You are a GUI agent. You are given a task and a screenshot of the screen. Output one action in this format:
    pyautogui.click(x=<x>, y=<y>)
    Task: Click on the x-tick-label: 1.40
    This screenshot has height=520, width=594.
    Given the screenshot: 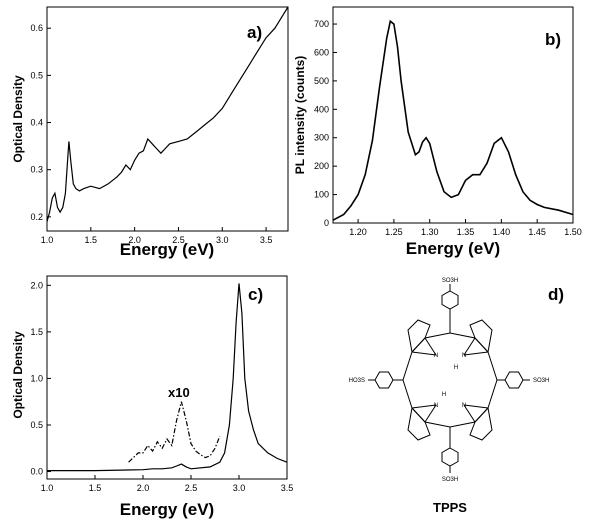 What is the action you would take?
    pyautogui.click(x=502, y=232)
    